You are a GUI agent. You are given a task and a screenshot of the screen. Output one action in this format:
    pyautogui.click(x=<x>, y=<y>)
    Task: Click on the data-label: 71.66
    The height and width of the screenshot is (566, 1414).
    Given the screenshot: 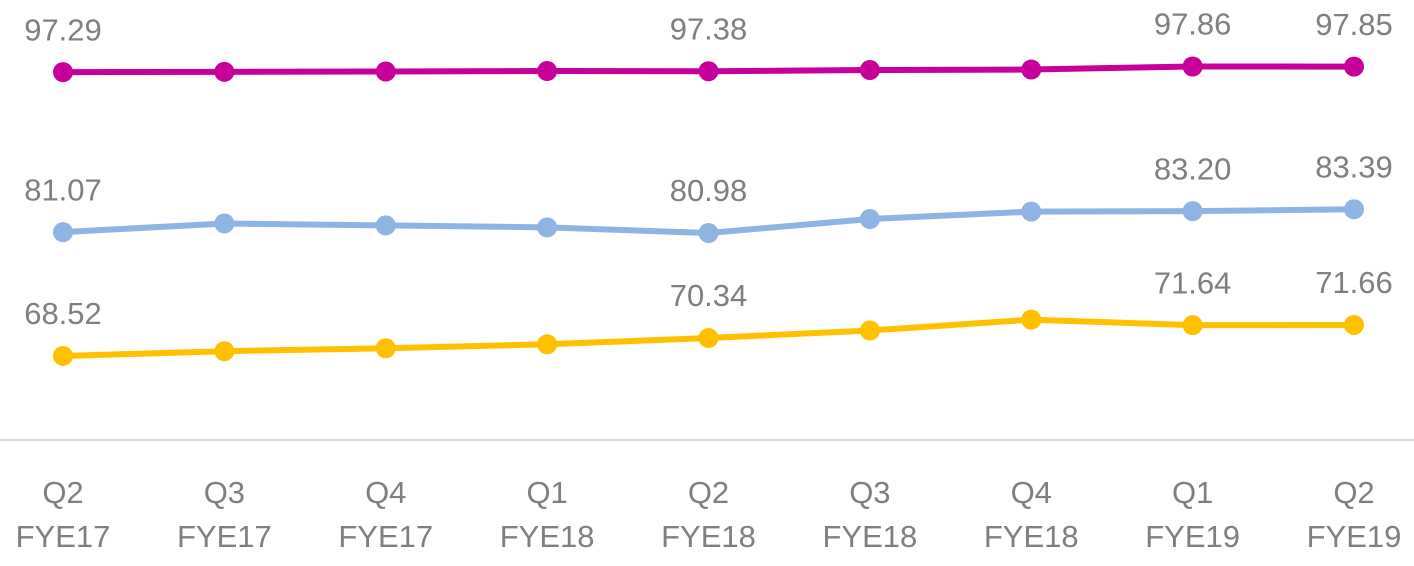 What is the action you would take?
    pyautogui.click(x=1354, y=282)
    